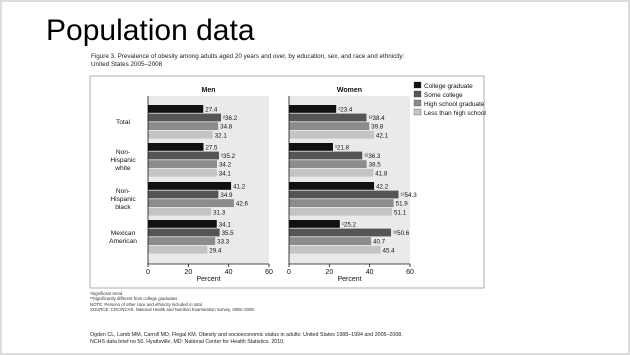 This screenshot has height=355, width=630. I want to click on women-bar-value: ¹²38.4, so click(376, 118).